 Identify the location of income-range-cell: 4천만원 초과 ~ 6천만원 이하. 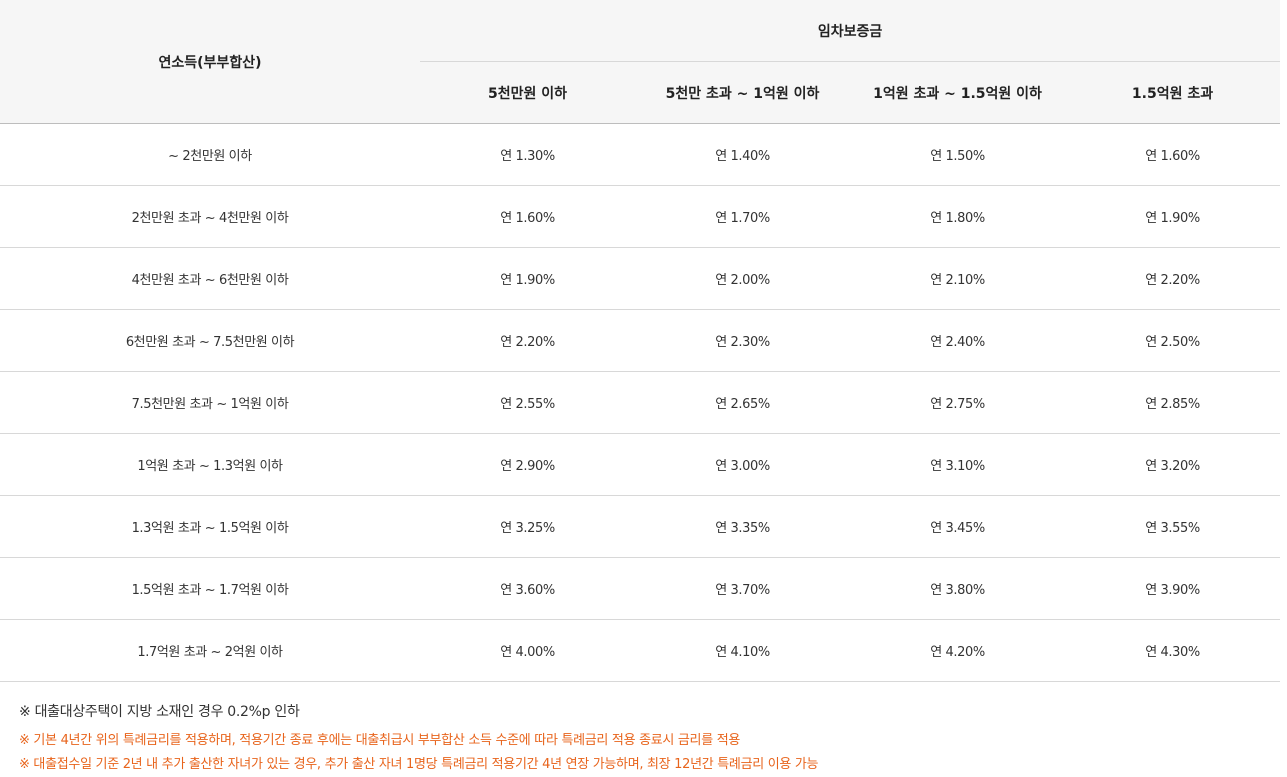
(210, 278).